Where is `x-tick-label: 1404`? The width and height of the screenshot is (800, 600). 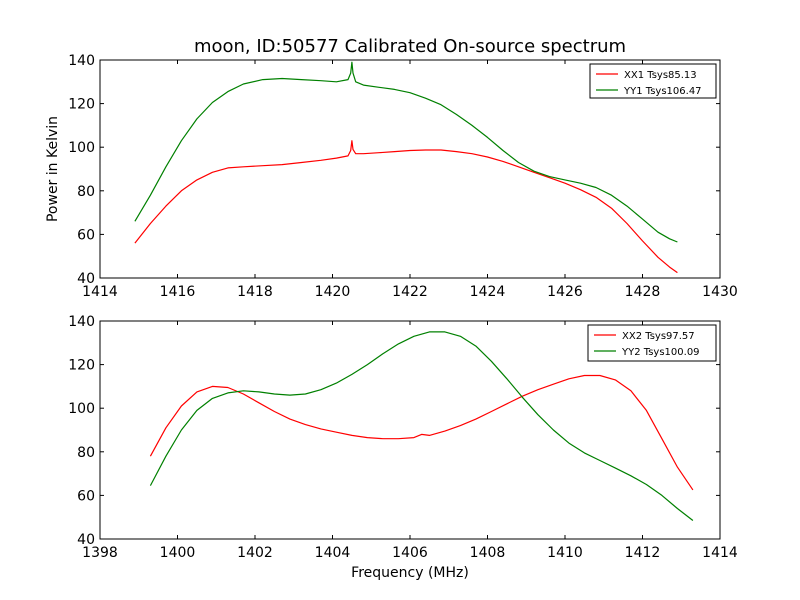
x-tick-label: 1404 is located at coordinates (333, 553).